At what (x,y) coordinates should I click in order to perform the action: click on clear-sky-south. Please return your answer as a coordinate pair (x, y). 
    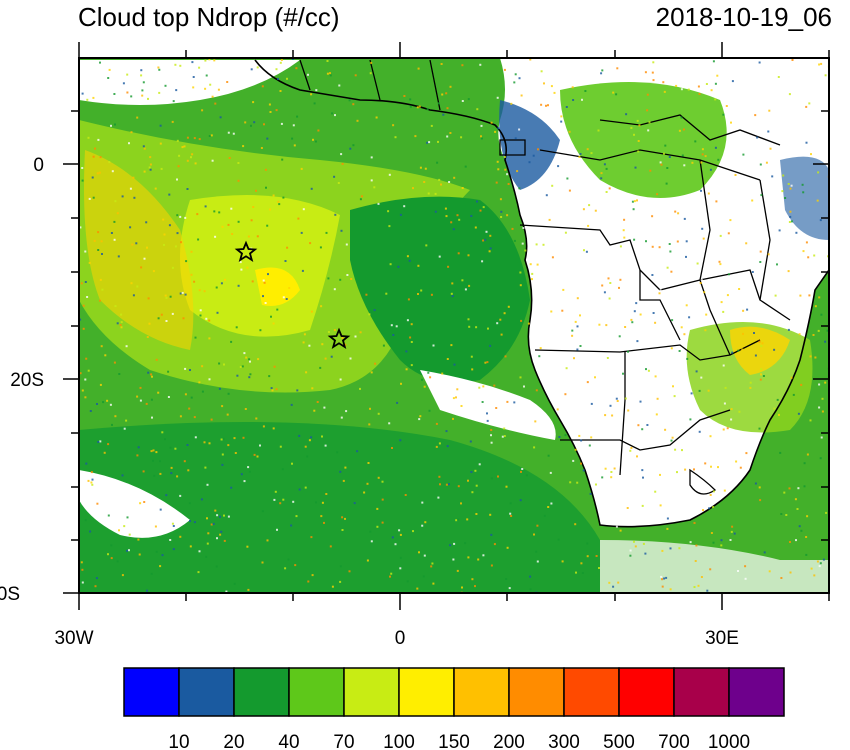
    Looking at the image, I should click on (714, 566).